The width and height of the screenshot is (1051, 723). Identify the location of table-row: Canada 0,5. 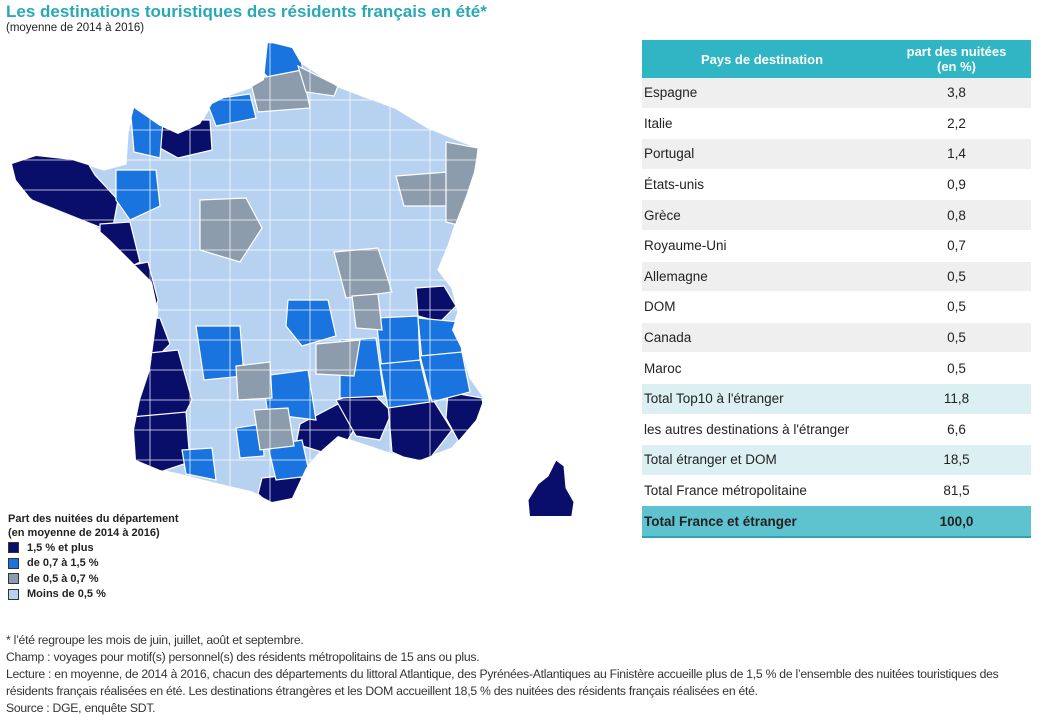
(836, 338).